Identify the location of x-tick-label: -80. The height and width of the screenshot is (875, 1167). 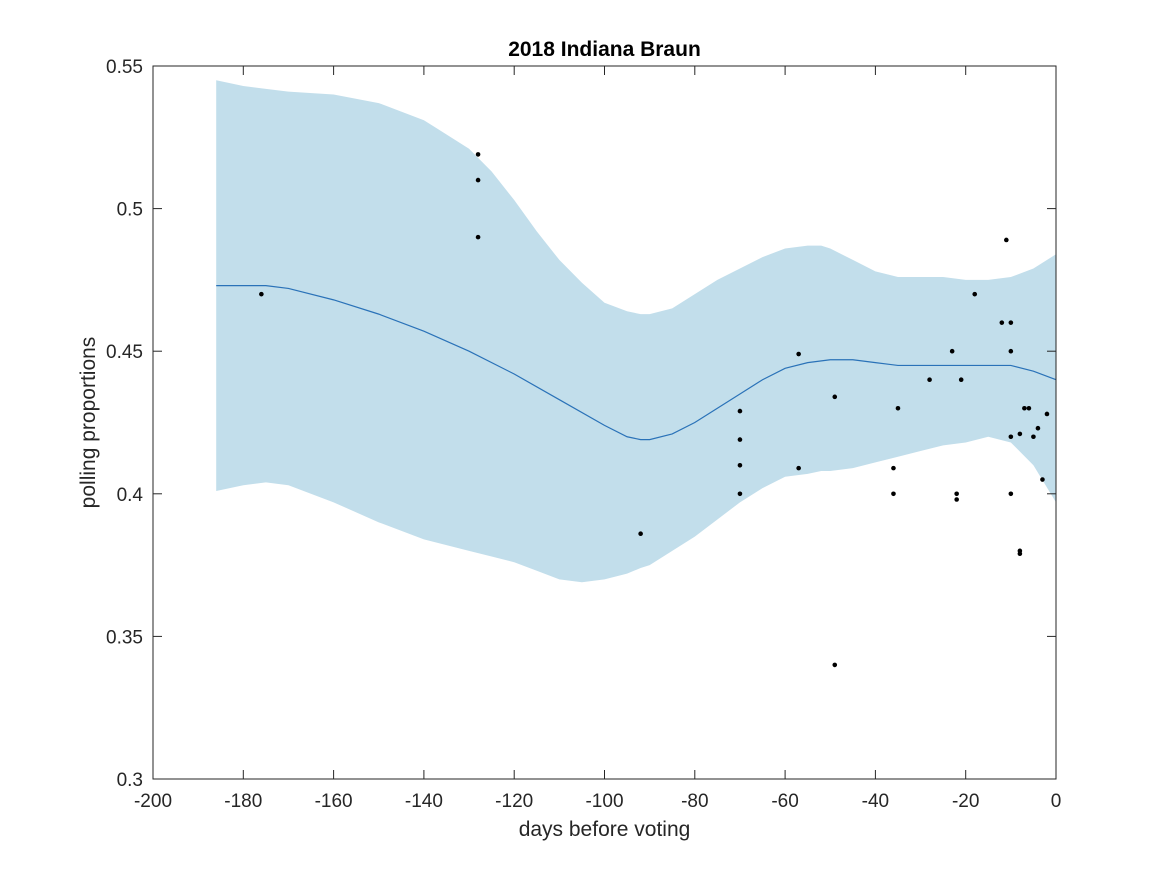
(694, 801).